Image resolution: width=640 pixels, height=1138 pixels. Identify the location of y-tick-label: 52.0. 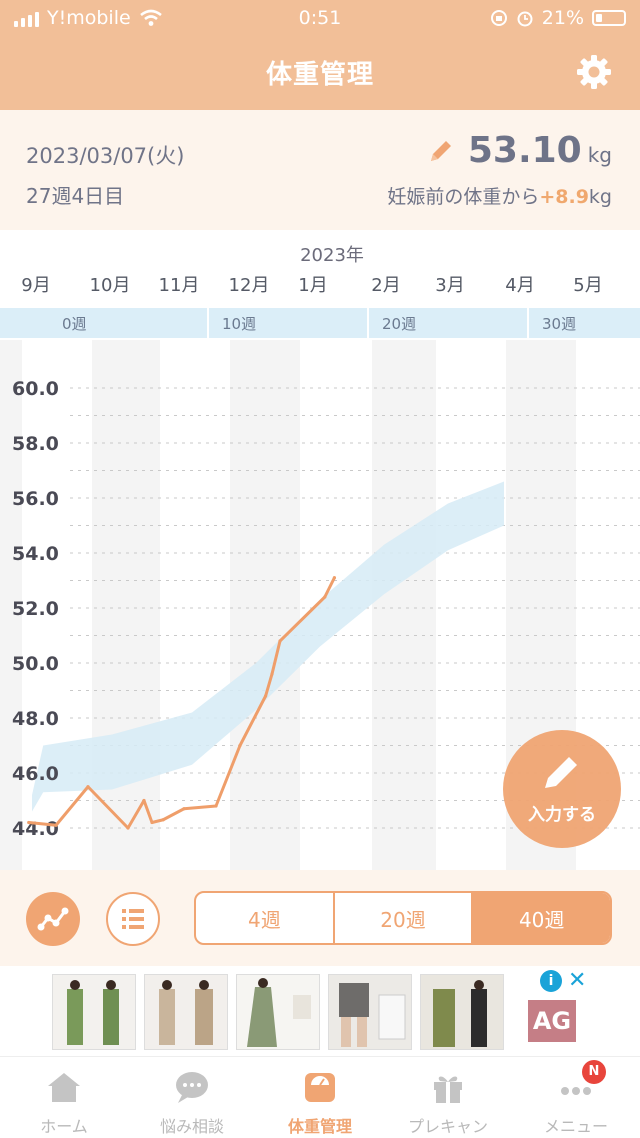
(35, 609).